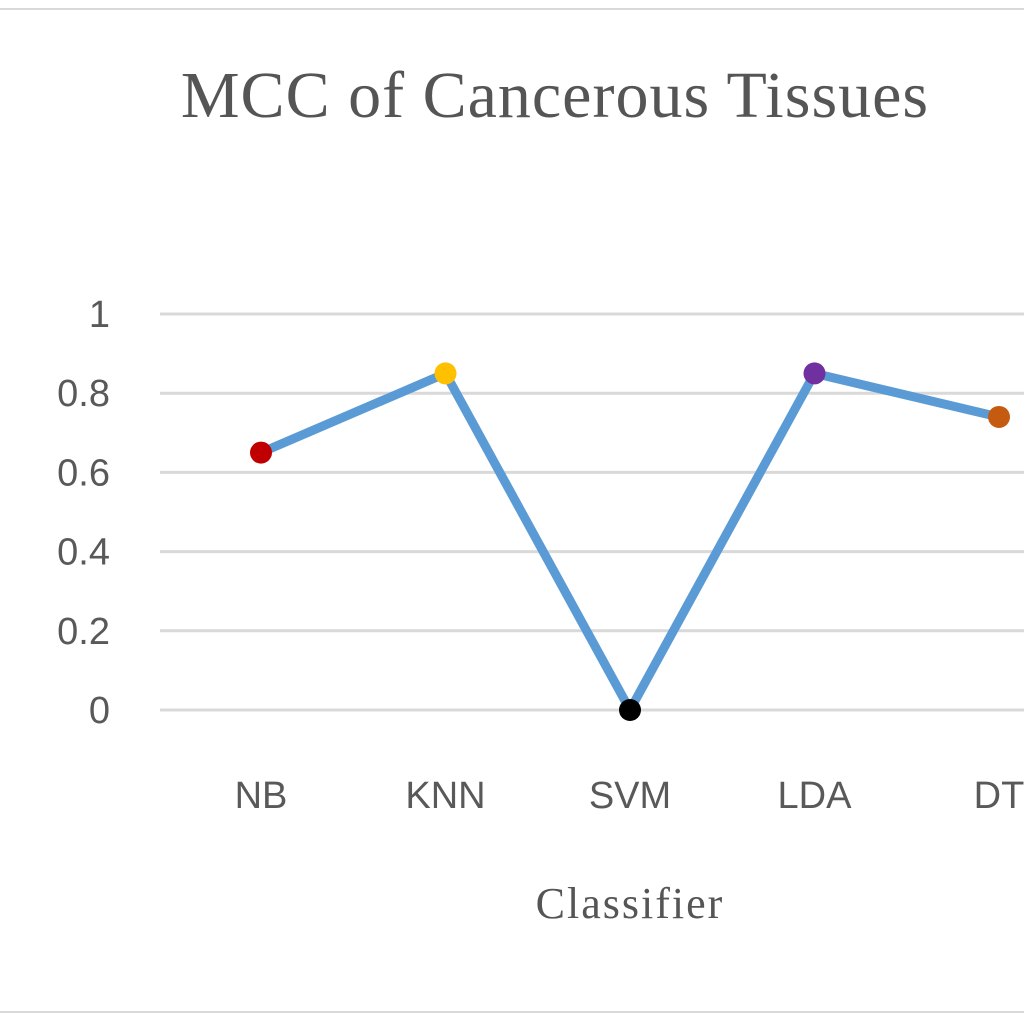  What do you see at coordinates (630, 903) in the screenshot?
I see `x-axis-title: Classifier` at bounding box center [630, 903].